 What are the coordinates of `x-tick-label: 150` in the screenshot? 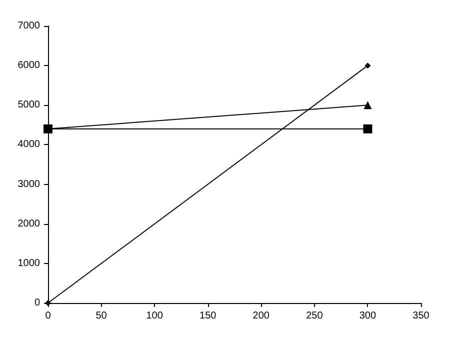 It's located at (208, 316).